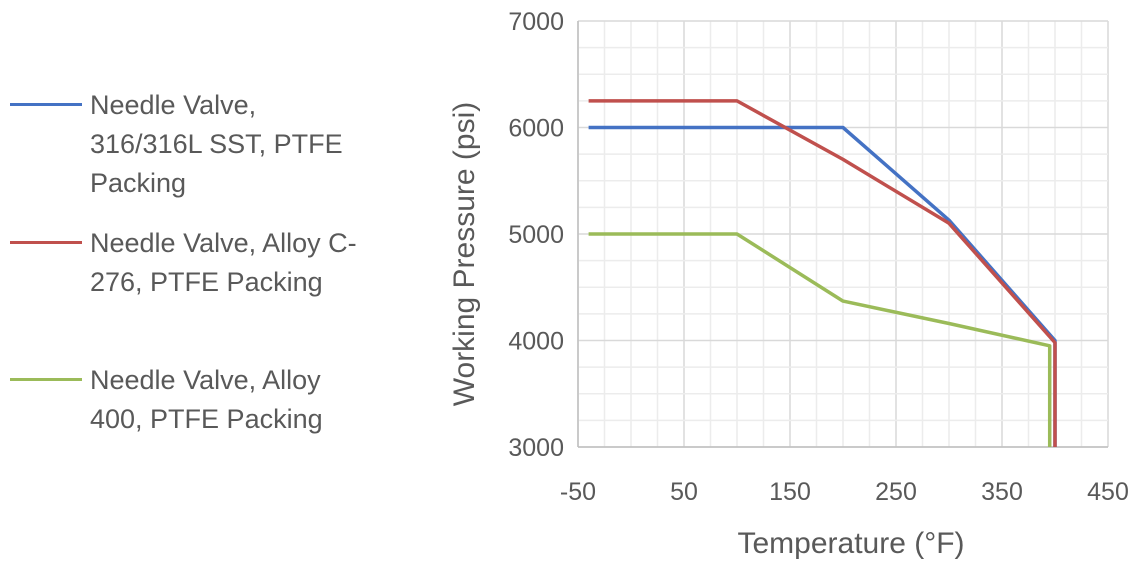  What do you see at coordinates (536, 129) in the screenshot?
I see `y-tick-label: 6000` at bounding box center [536, 129].